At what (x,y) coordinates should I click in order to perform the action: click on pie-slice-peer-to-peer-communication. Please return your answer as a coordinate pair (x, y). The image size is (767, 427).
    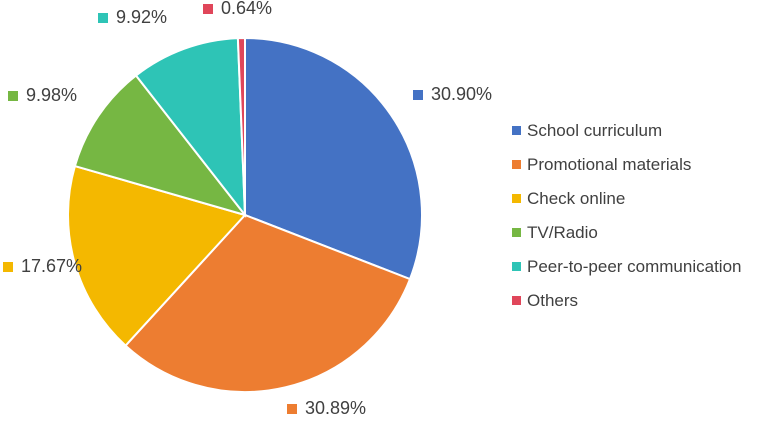
    Looking at the image, I should click on (190, 128).